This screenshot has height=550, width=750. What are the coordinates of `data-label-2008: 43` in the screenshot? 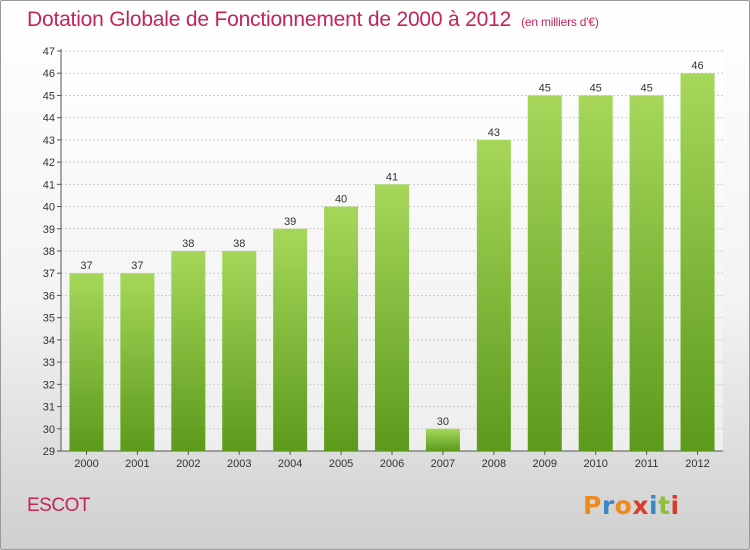 It's located at (494, 133).